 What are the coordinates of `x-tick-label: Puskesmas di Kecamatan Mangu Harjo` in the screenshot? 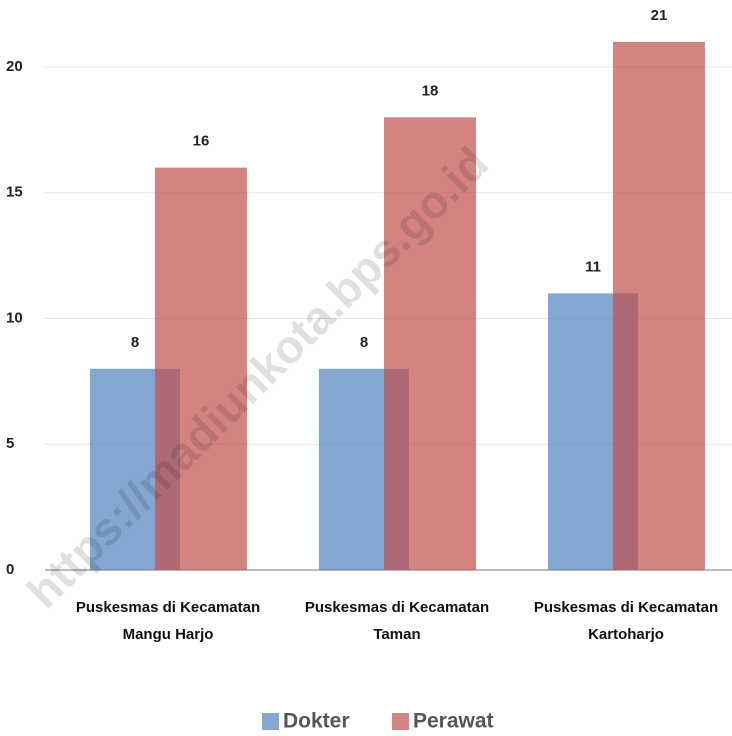 It's located at (168, 621).